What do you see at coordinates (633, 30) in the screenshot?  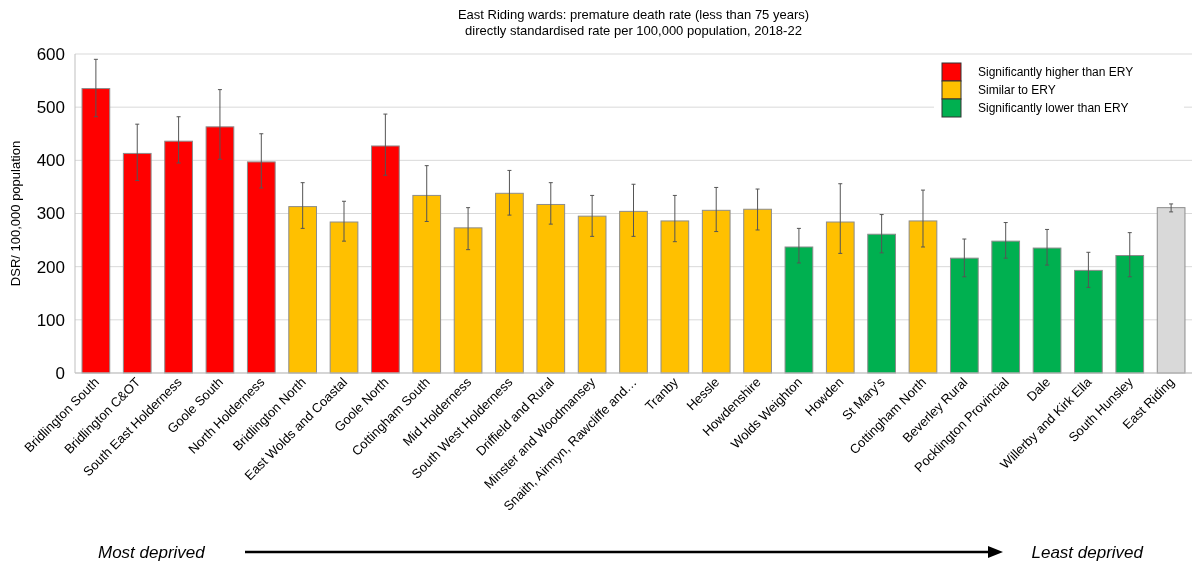 I see `chart-subtitle: directly standardised rate per 100,000 population, 2018-22` at bounding box center [633, 30].